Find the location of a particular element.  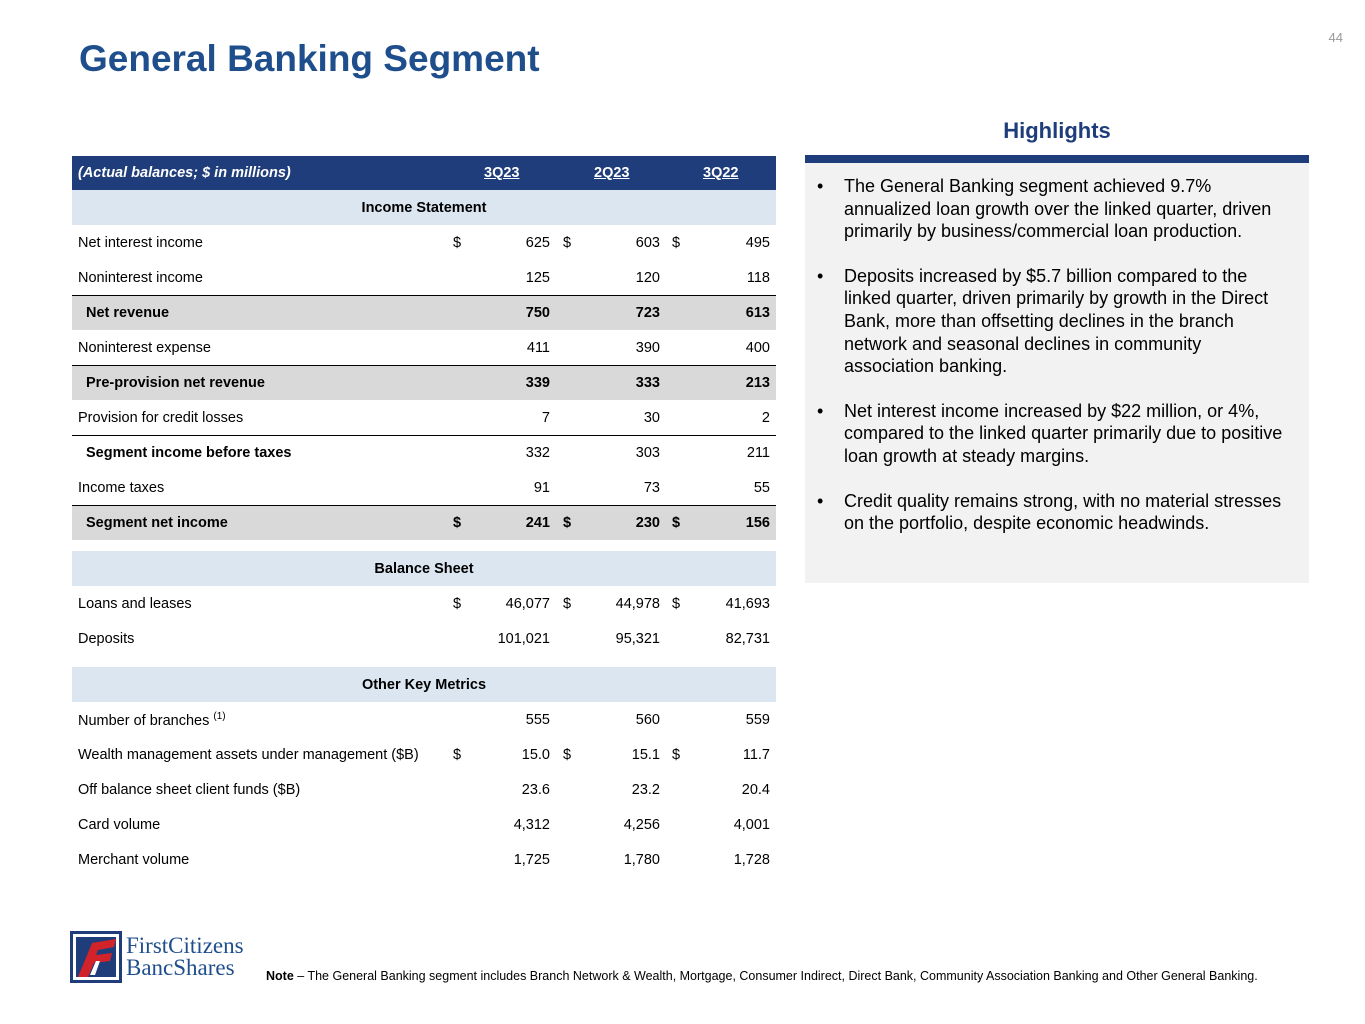

table-row: Number of branches (1) 555 560 559 is located at coordinates (424, 719).